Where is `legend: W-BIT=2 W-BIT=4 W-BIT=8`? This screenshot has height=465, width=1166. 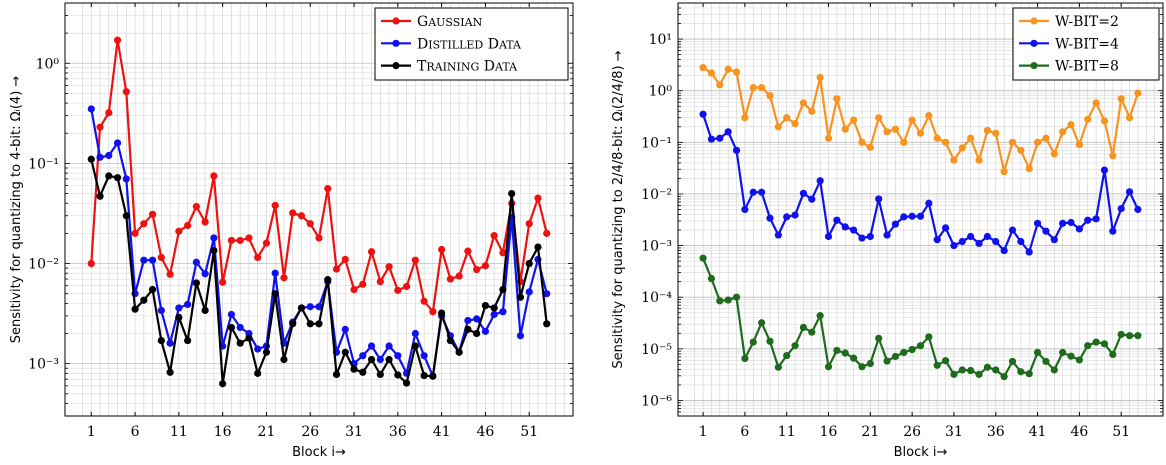
legend: W-BIT=2 W-BIT=4 W-BIT=8 is located at coordinates (1086, 44).